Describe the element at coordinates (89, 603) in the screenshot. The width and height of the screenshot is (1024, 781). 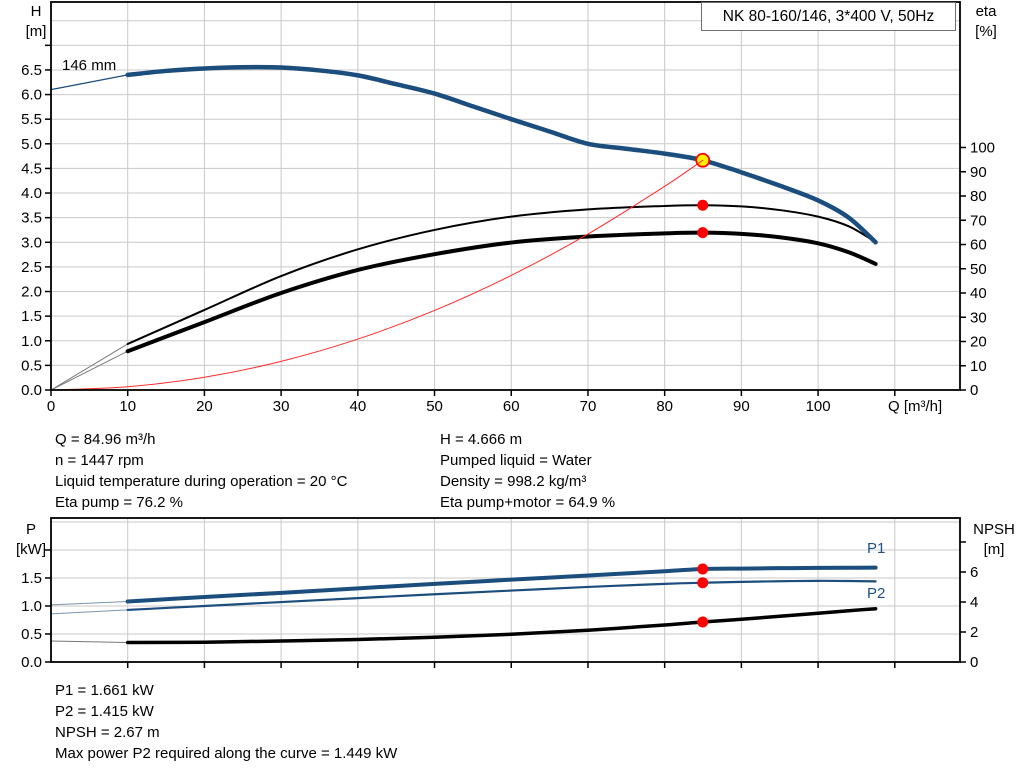
I see `p1-curve-lead` at that location.